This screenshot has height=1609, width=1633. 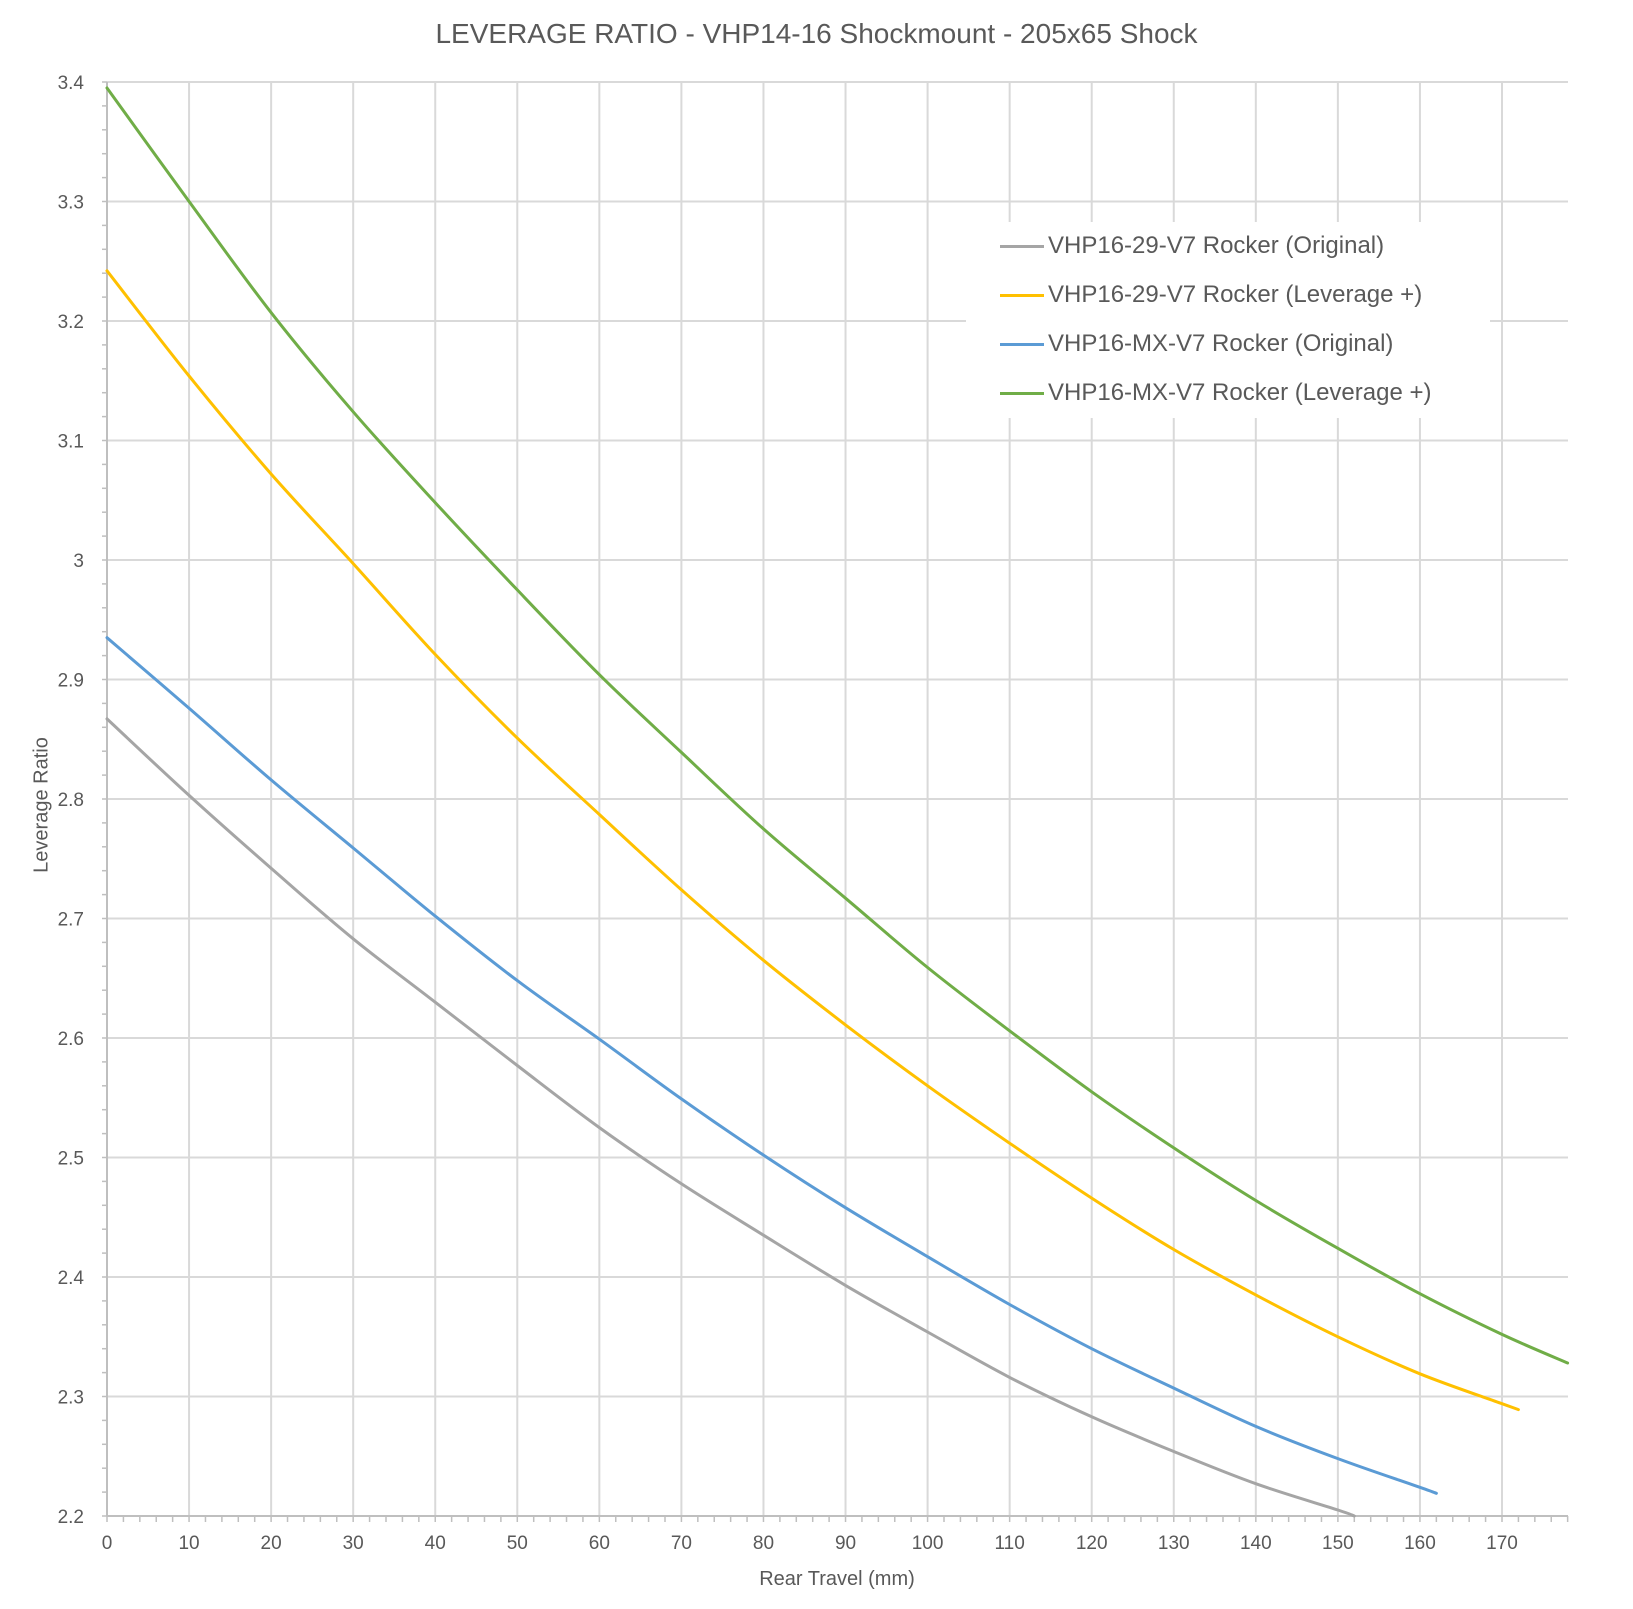 I want to click on x-tick-label: 140, so click(x=1256, y=1543).